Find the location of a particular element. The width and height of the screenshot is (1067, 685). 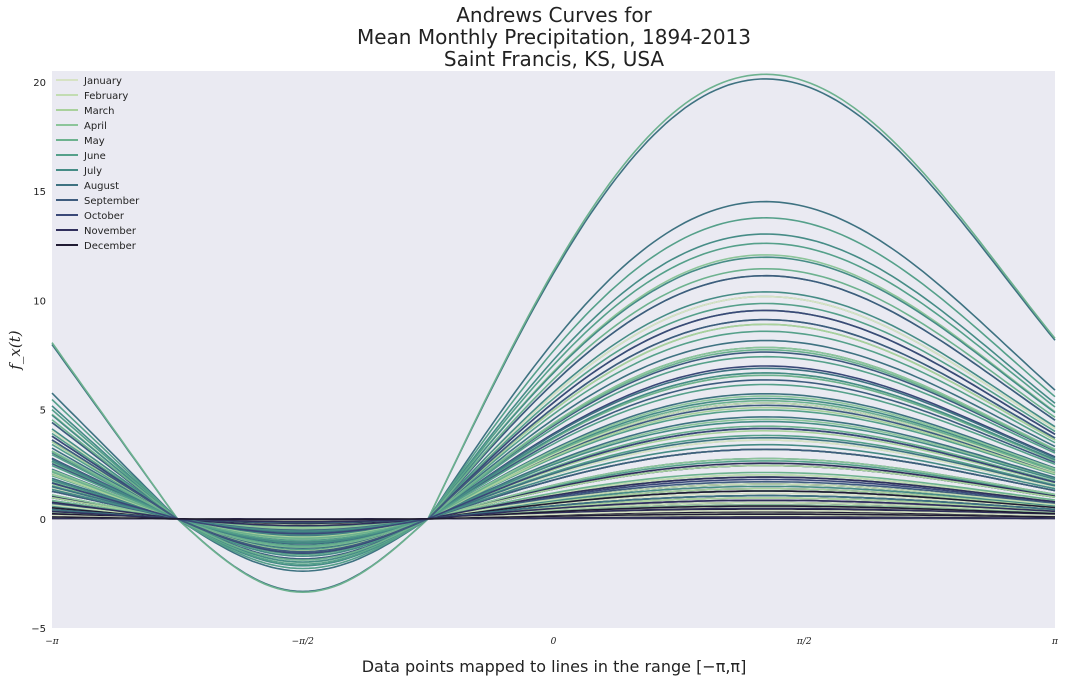

curve-december is located at coordinates (553, 517).